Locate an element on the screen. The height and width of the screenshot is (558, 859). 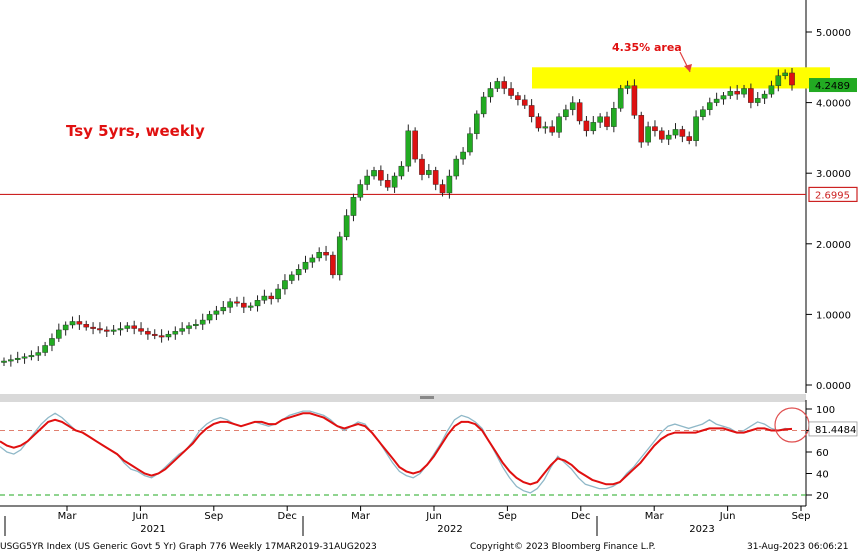
footer-right-text: 31-Aug-2023 06:06:21 is located at coordinates (798, 547).